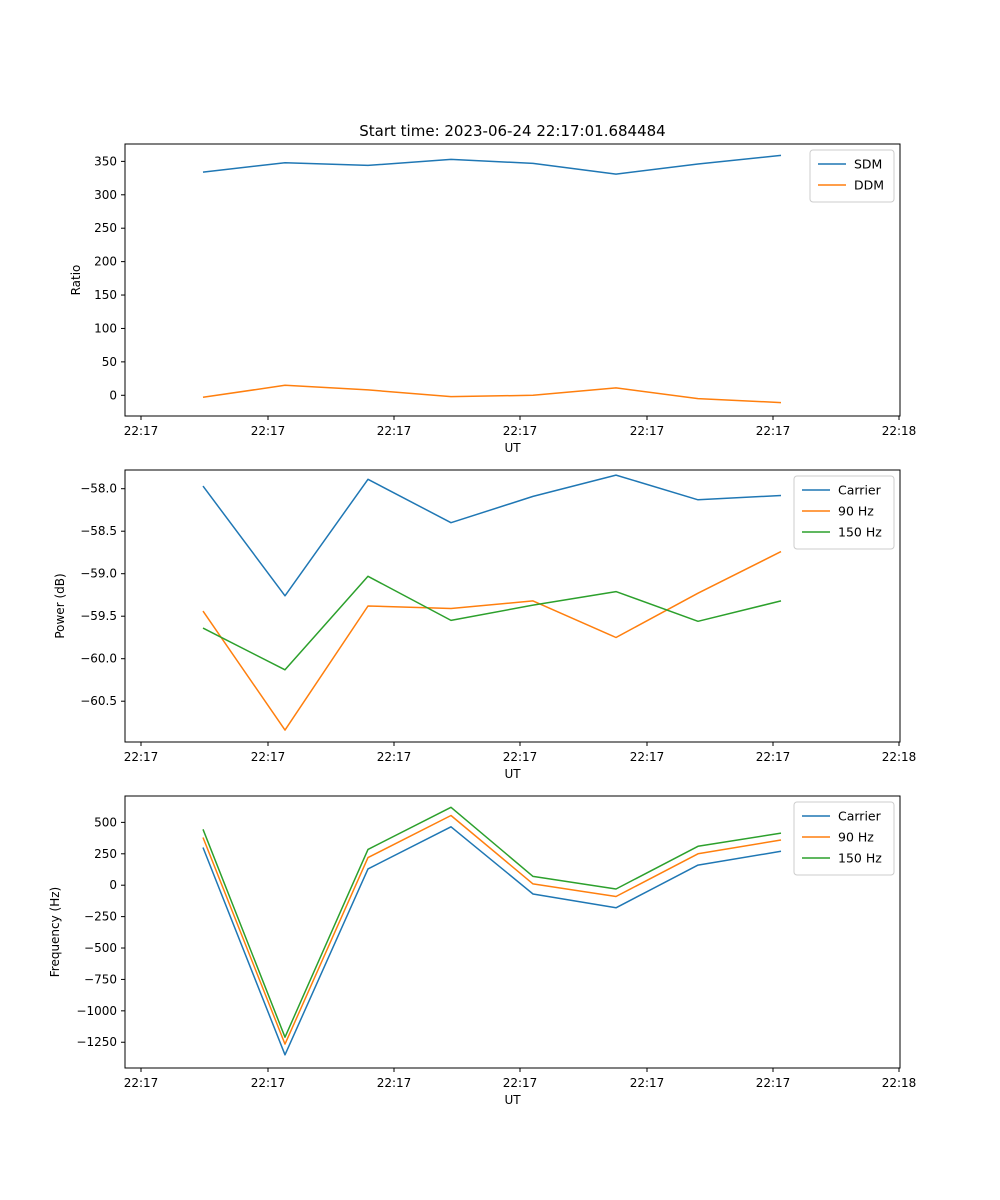  I want to click on y-tick-label: −59.0, so click(98, 574).